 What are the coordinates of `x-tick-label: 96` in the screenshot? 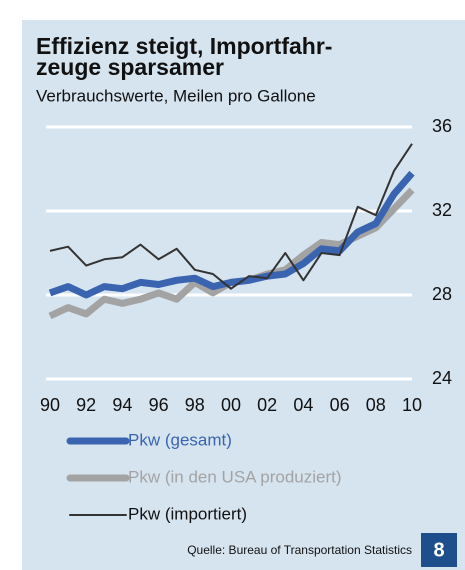 It's located at (159, 405).